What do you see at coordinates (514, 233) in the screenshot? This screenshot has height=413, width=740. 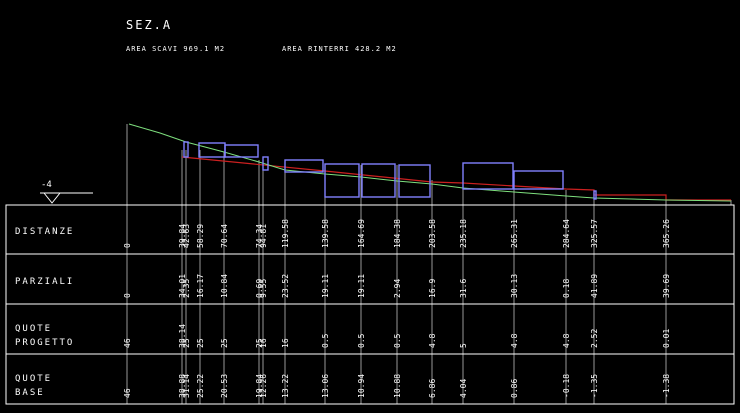 I see `column-value-distanza: 265.31` at bounding box center [514, 233].